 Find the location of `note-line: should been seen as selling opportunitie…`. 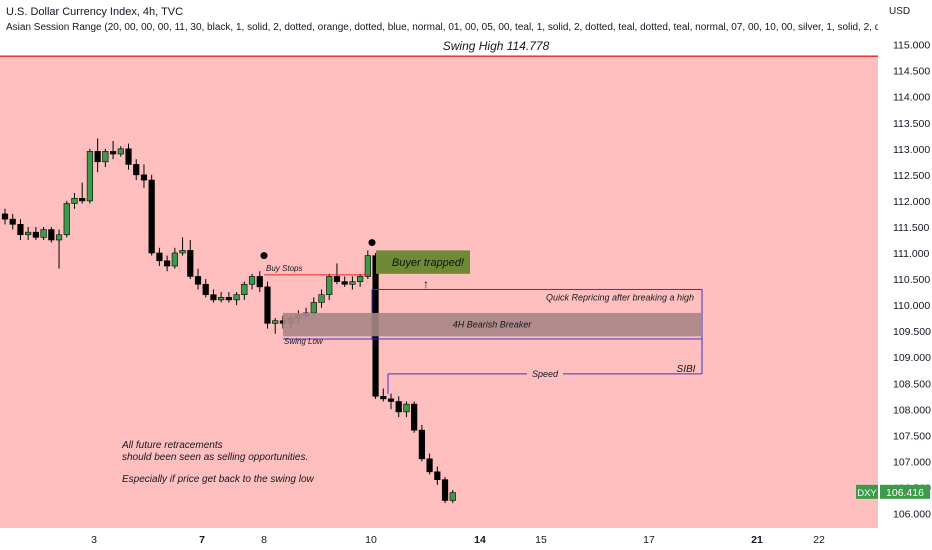

note-line: should been seen as selling opportunitie… is located at coordinates (215, 457).